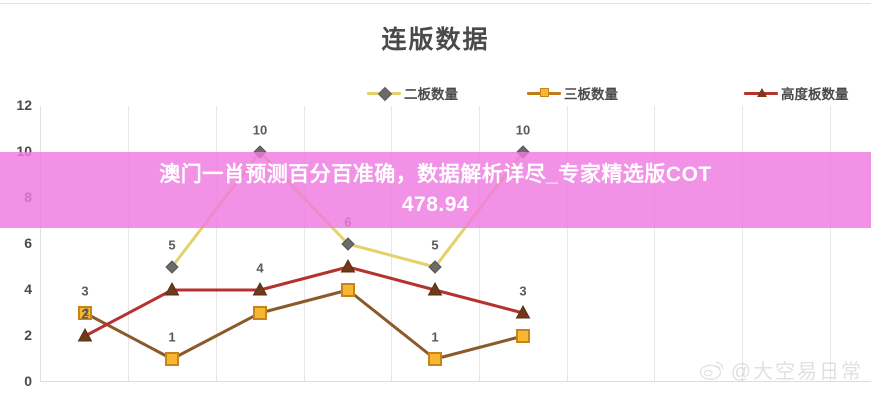  I want to click on y-axis-tick-4: 4, so click(28, 289).